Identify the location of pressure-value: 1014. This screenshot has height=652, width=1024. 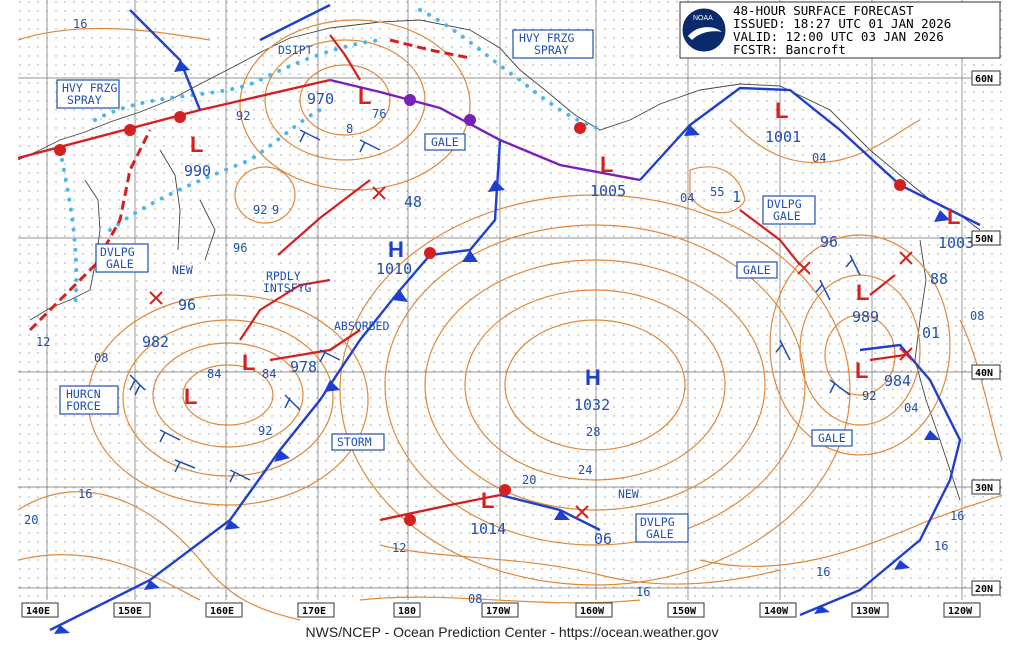
(488, 529).